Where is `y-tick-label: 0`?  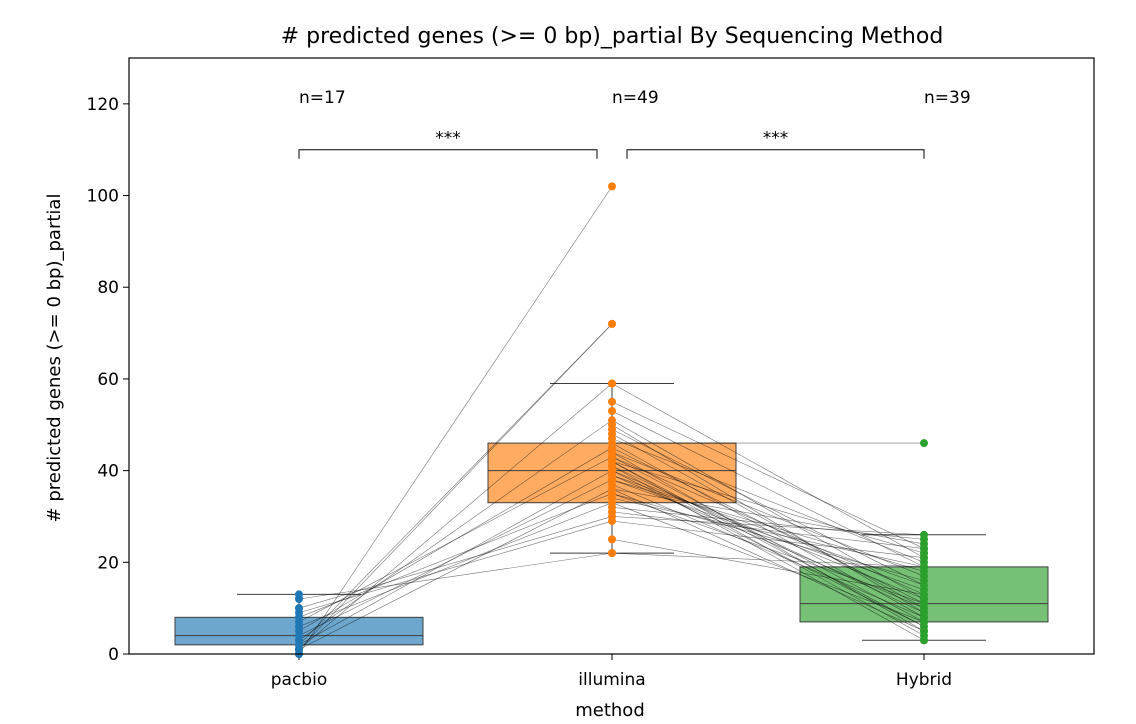
y-tick-label: 0 is located at coordinates (113, 655).